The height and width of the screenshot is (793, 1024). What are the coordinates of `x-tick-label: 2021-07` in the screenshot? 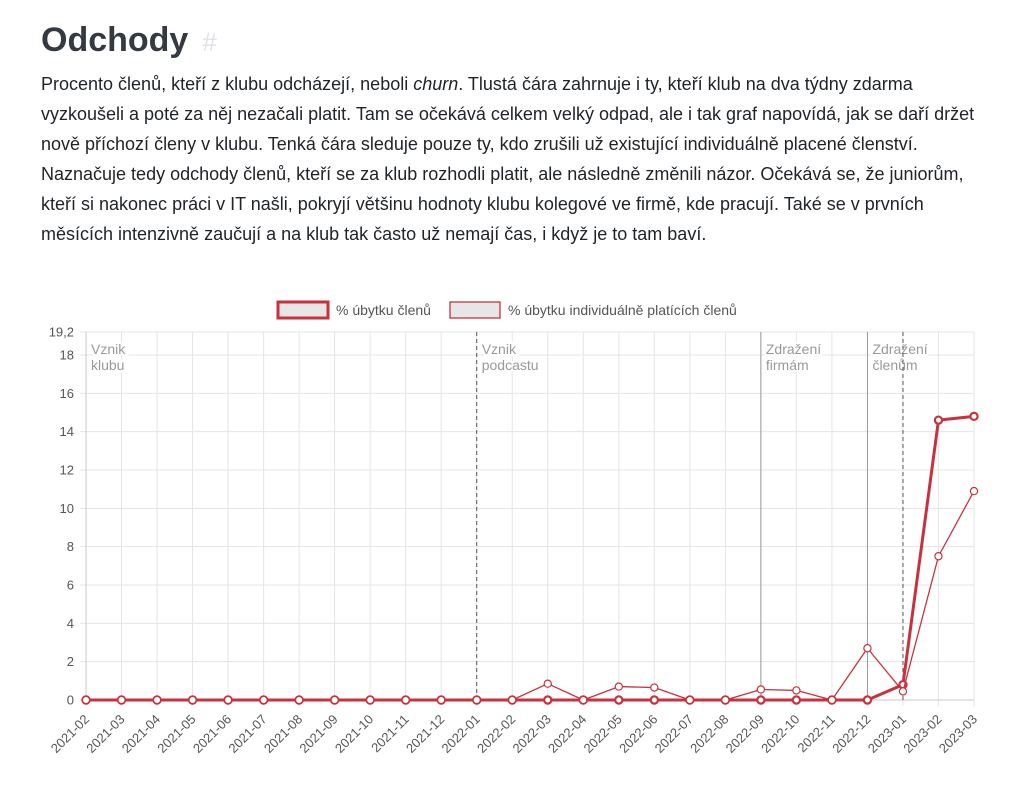 It's located at (247, 734).